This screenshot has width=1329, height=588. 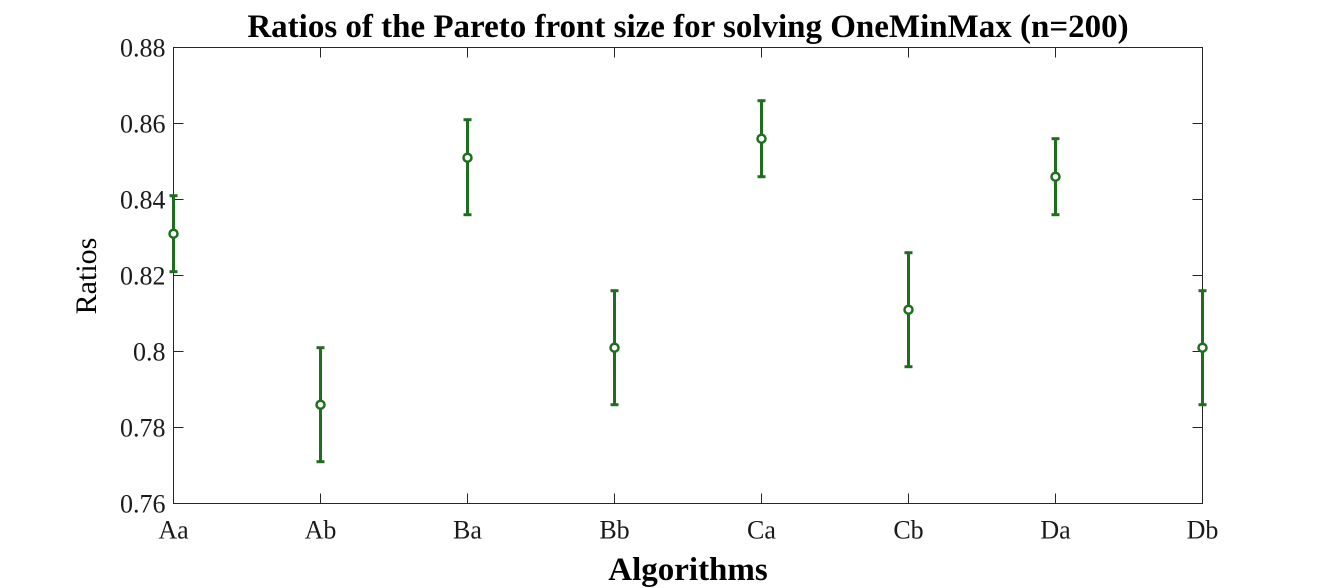 What do you see at coordinates (614, 530) in the screenshot?
I see `x-tick-label: Bb` at bounding box center [614, 530].